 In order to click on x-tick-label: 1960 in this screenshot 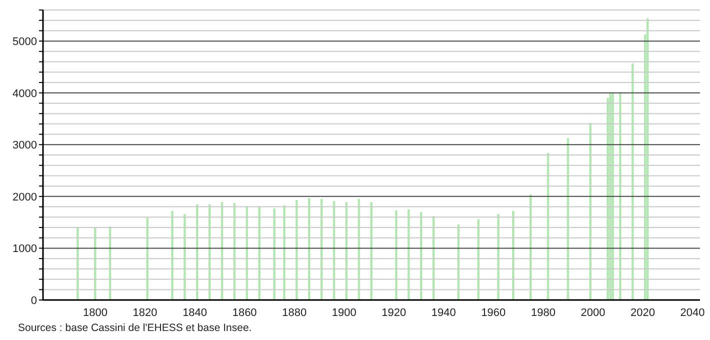, I will do `click(493, 312)`.